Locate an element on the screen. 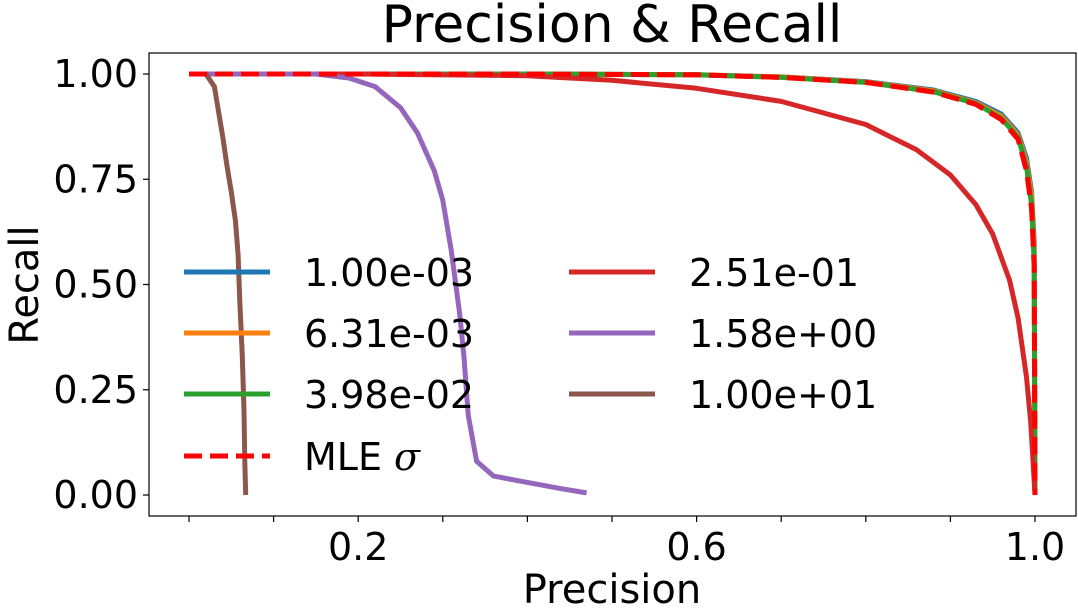 The height and width of the screenshot is (611, 1078). chart-title: Precision & Recall is located at coordinates (612, 27).